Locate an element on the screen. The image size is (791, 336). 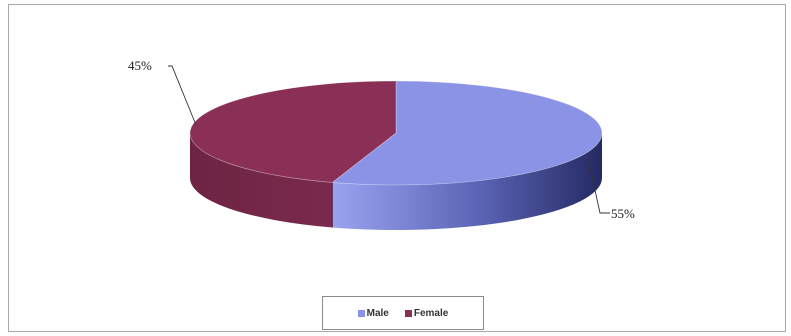
legend-label-male: Male is located at coordinates (377, 313).